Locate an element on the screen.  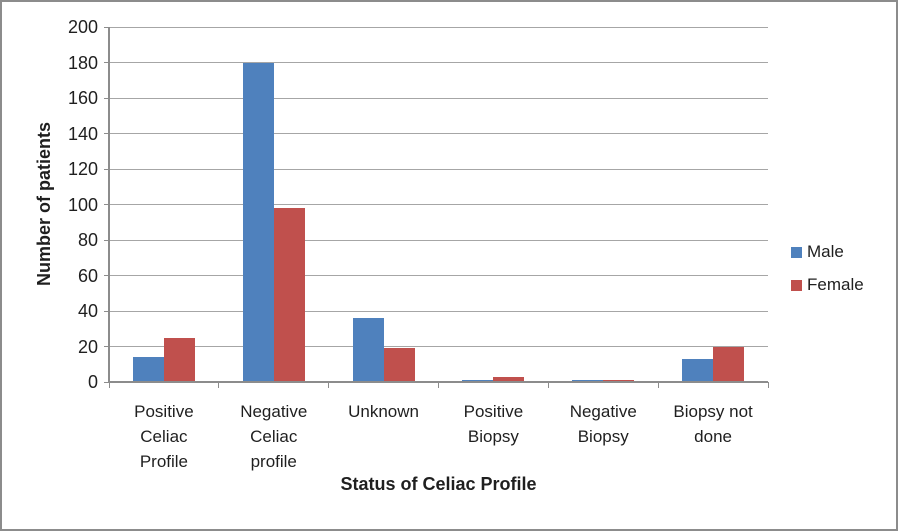
y-tick-label: 40 is located at coordinates (87, 311).